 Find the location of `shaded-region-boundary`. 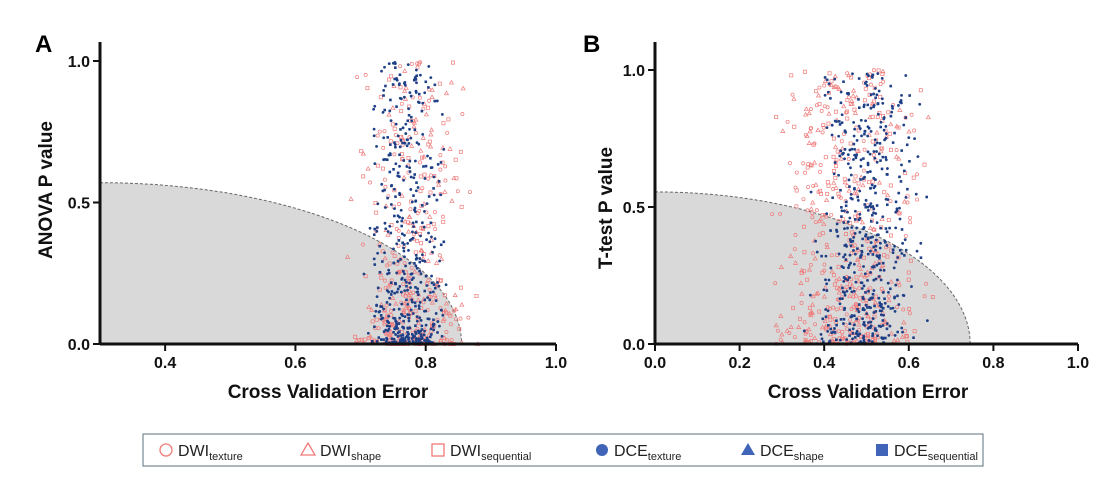

shaded-region-boundary is located at coordinates (812, 268).